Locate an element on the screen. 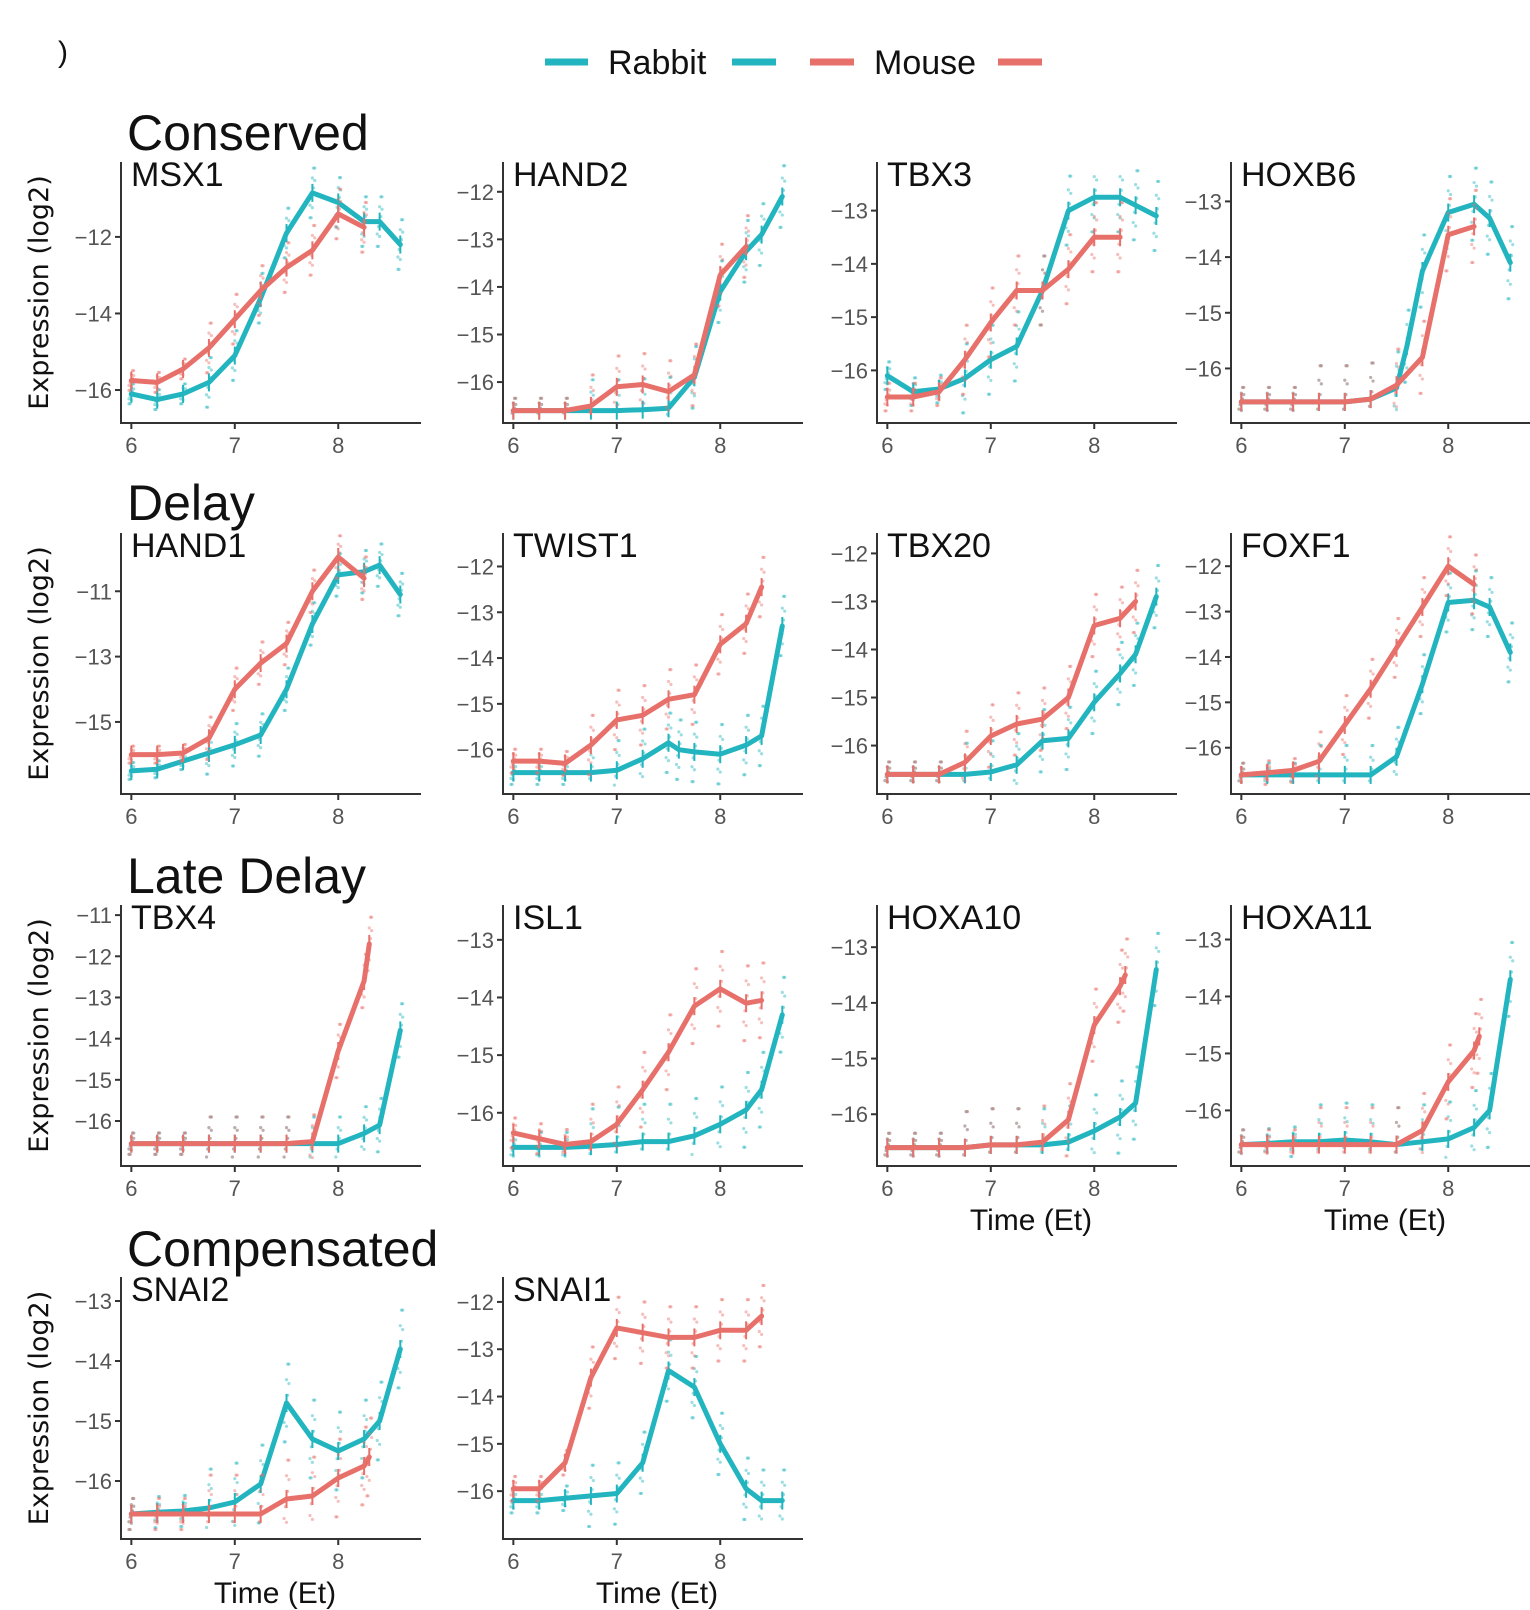 The image size is (1530, 1610). twist1-rabbit-cell-point is located at coordinates (692, 767).